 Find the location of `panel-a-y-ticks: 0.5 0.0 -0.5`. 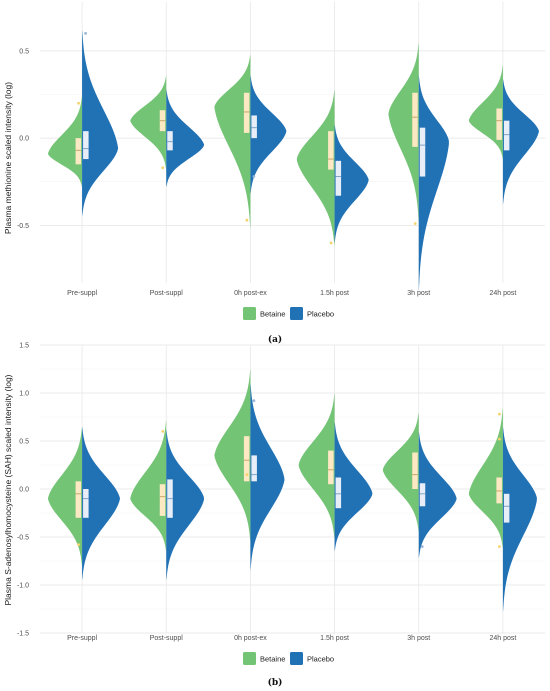

panel-a-y-ticks: 0.5 0.0 -0.5 is located at coordinates (23, 139).